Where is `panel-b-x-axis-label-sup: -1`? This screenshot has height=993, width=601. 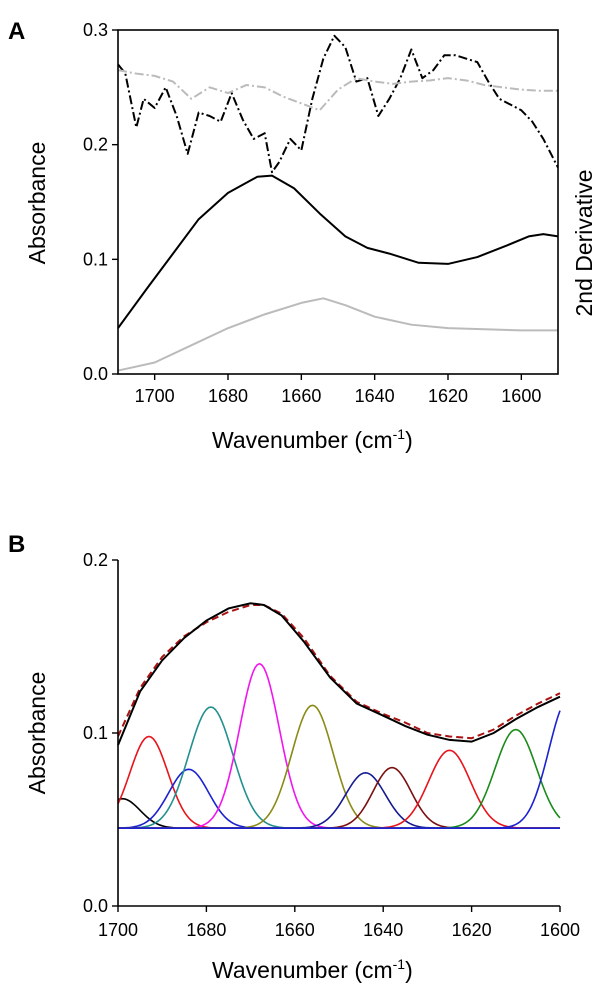 panel-b-x-axis-label-sup: -1 is located at coordinates (399, 964).